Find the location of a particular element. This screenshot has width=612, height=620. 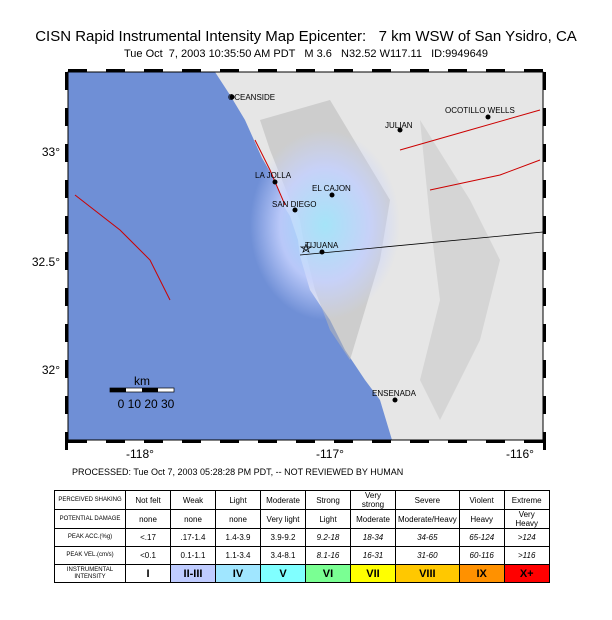

legend-cell: Very light is located at coordinates (283, 519).